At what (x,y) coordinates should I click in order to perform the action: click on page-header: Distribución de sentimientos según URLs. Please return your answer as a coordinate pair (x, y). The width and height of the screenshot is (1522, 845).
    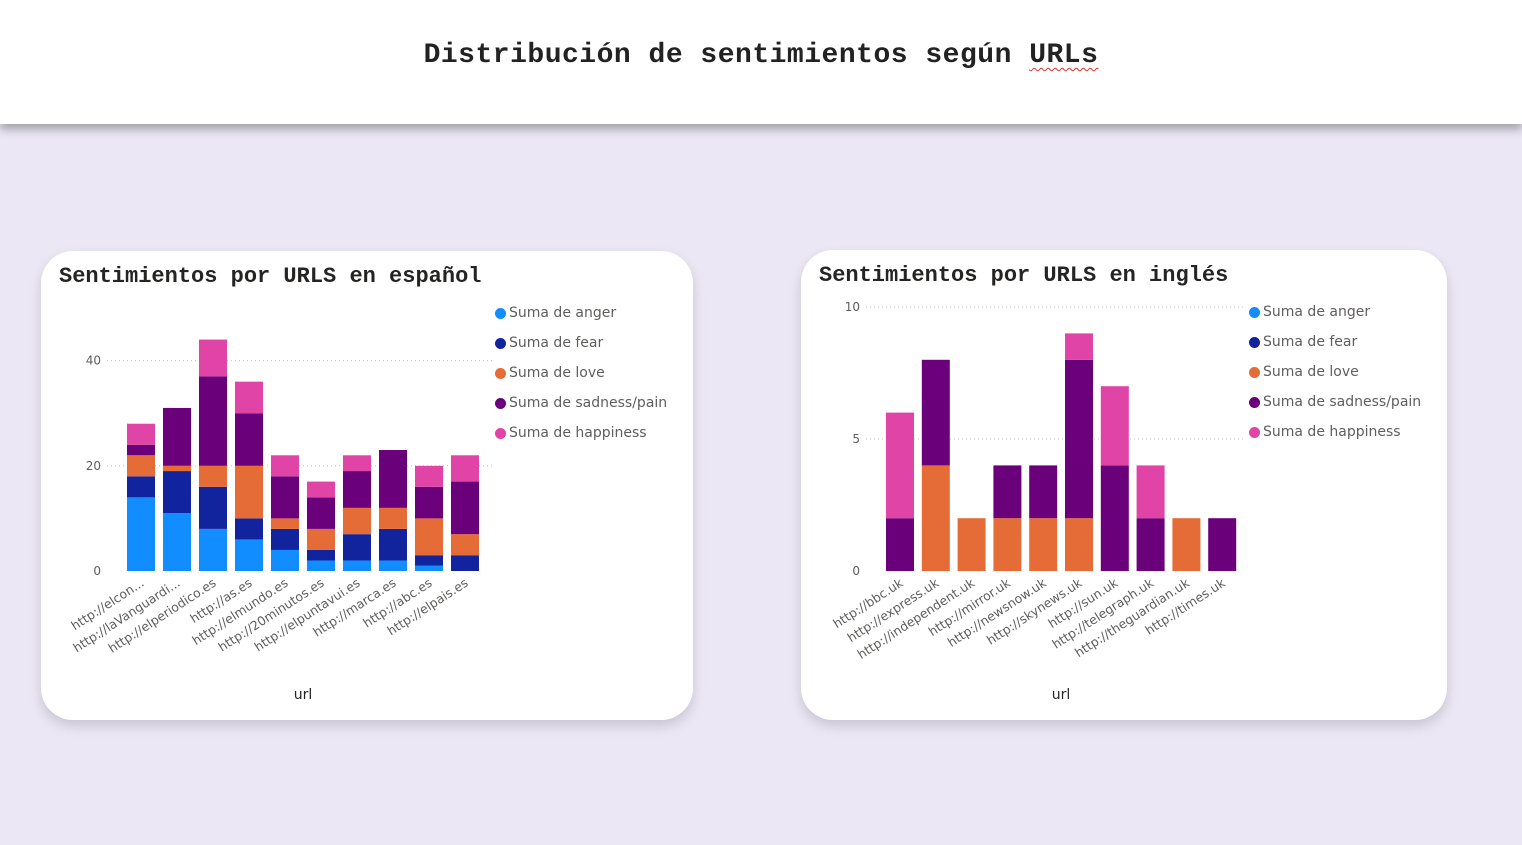
    Looking at the image, I should click on (761, 62).